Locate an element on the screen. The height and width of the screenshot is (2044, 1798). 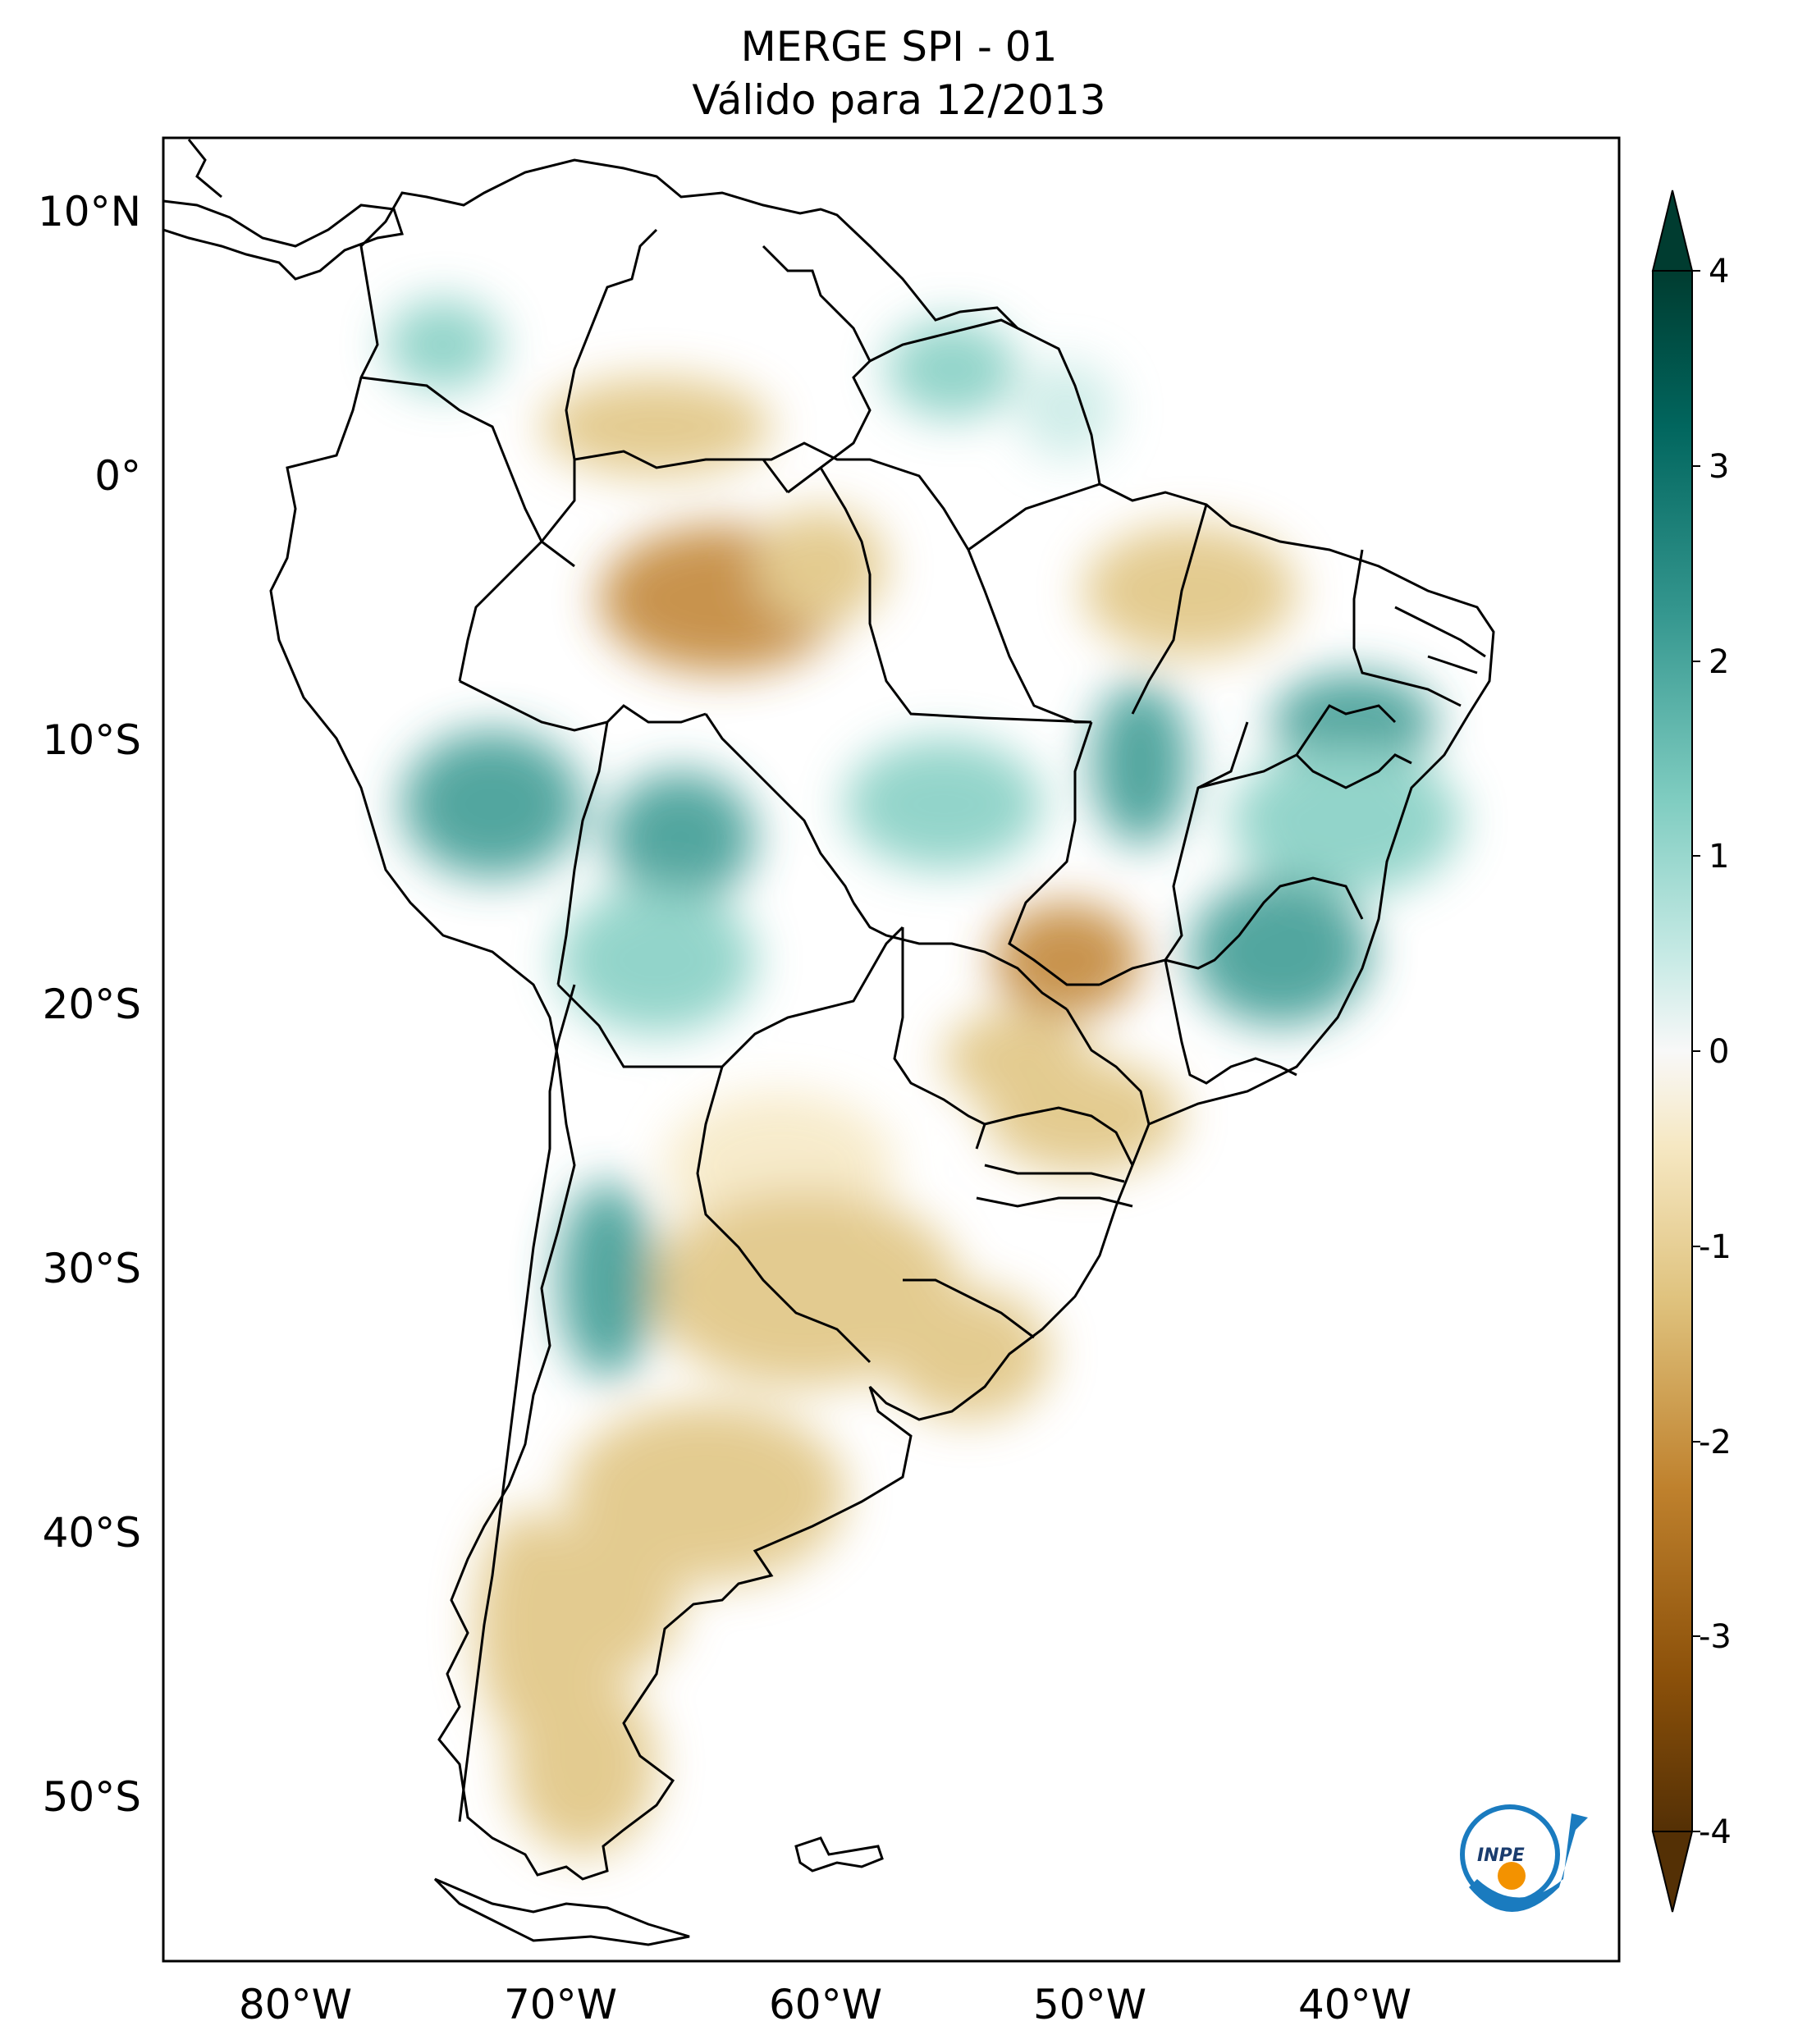
colorbar: 4 3 2 1 0 -1 -2 -3 -4 is located at coordinates (1691, 1051).